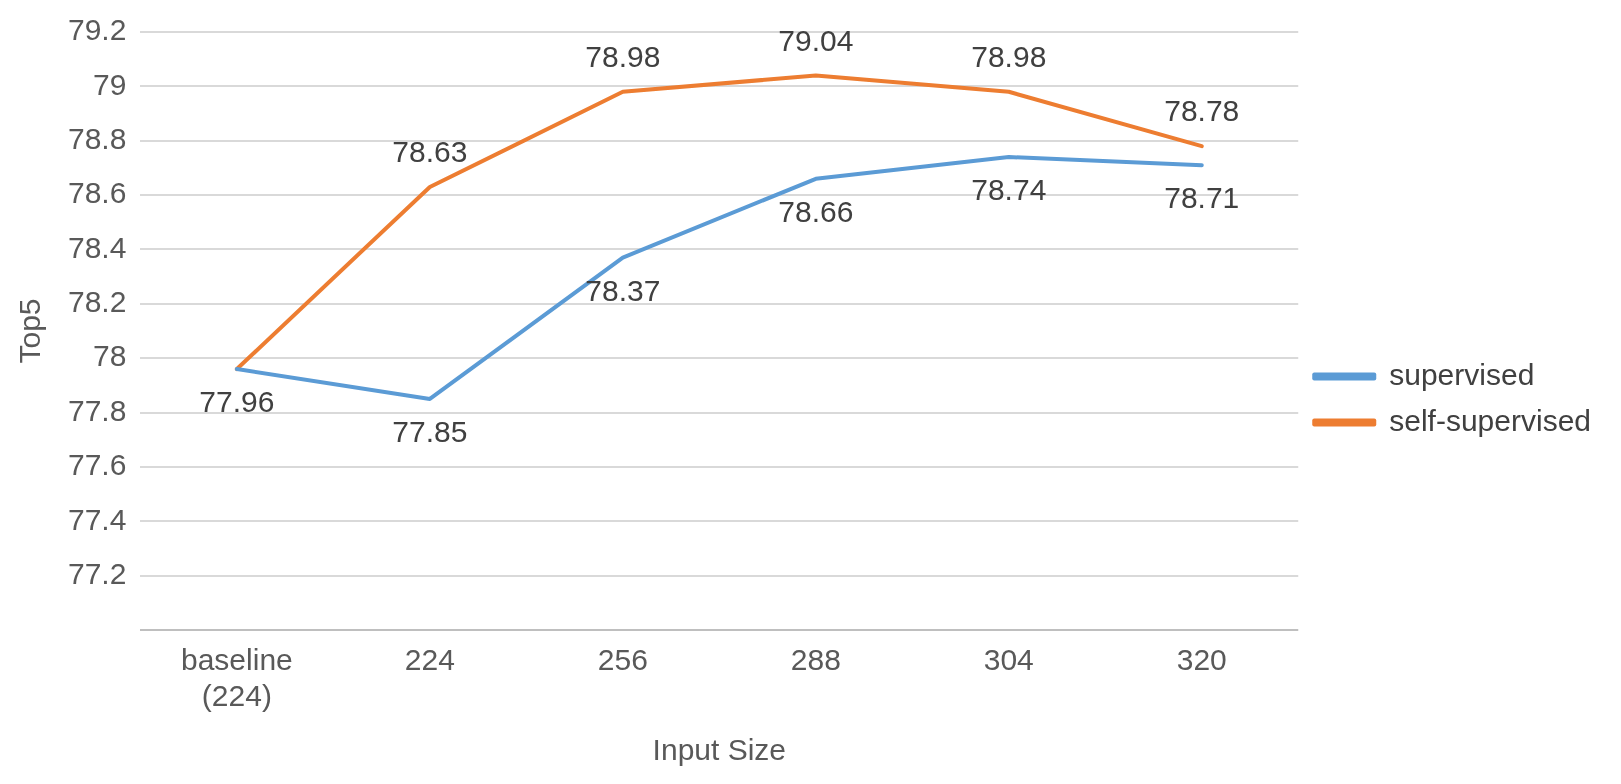  Describe the element at coordinates (110, 356) in the screenshot. I see `y-tick-label: 78` at that location.